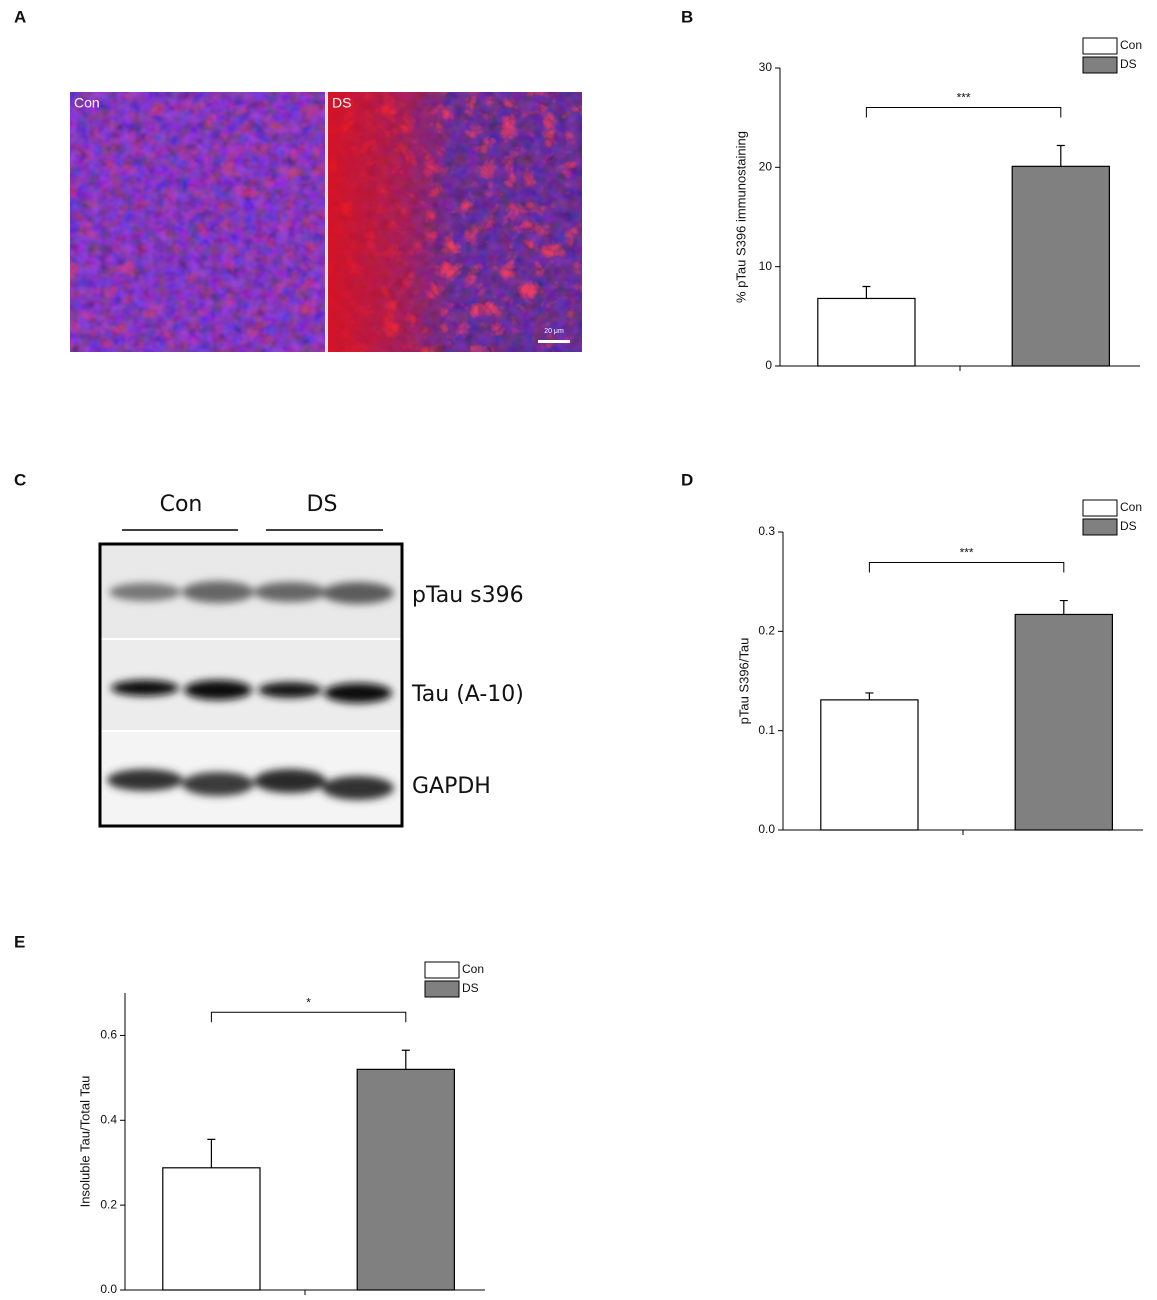 This screenshot has width=1157, height=1300. What do you see at coordinates (468, 595) in the screenshot?
I see `blot-band-label: pTau s396` at bounding box center [468, 595].